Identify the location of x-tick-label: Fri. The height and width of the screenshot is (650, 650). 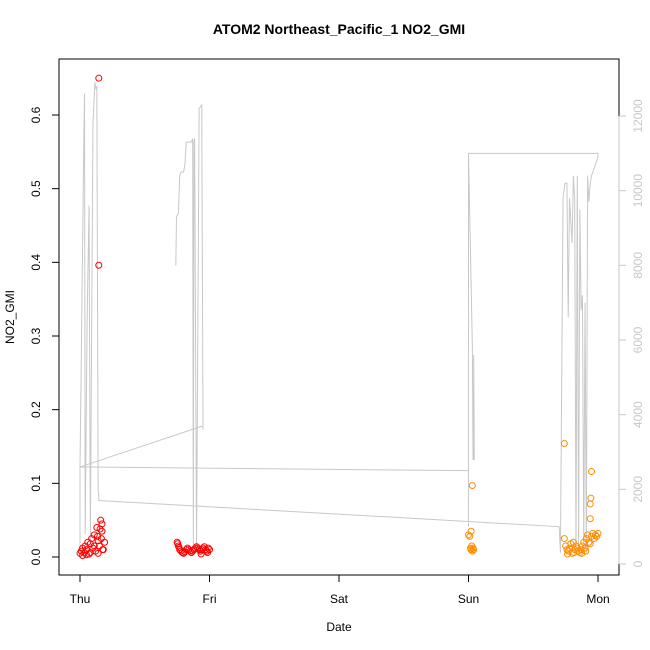
(210, 599).